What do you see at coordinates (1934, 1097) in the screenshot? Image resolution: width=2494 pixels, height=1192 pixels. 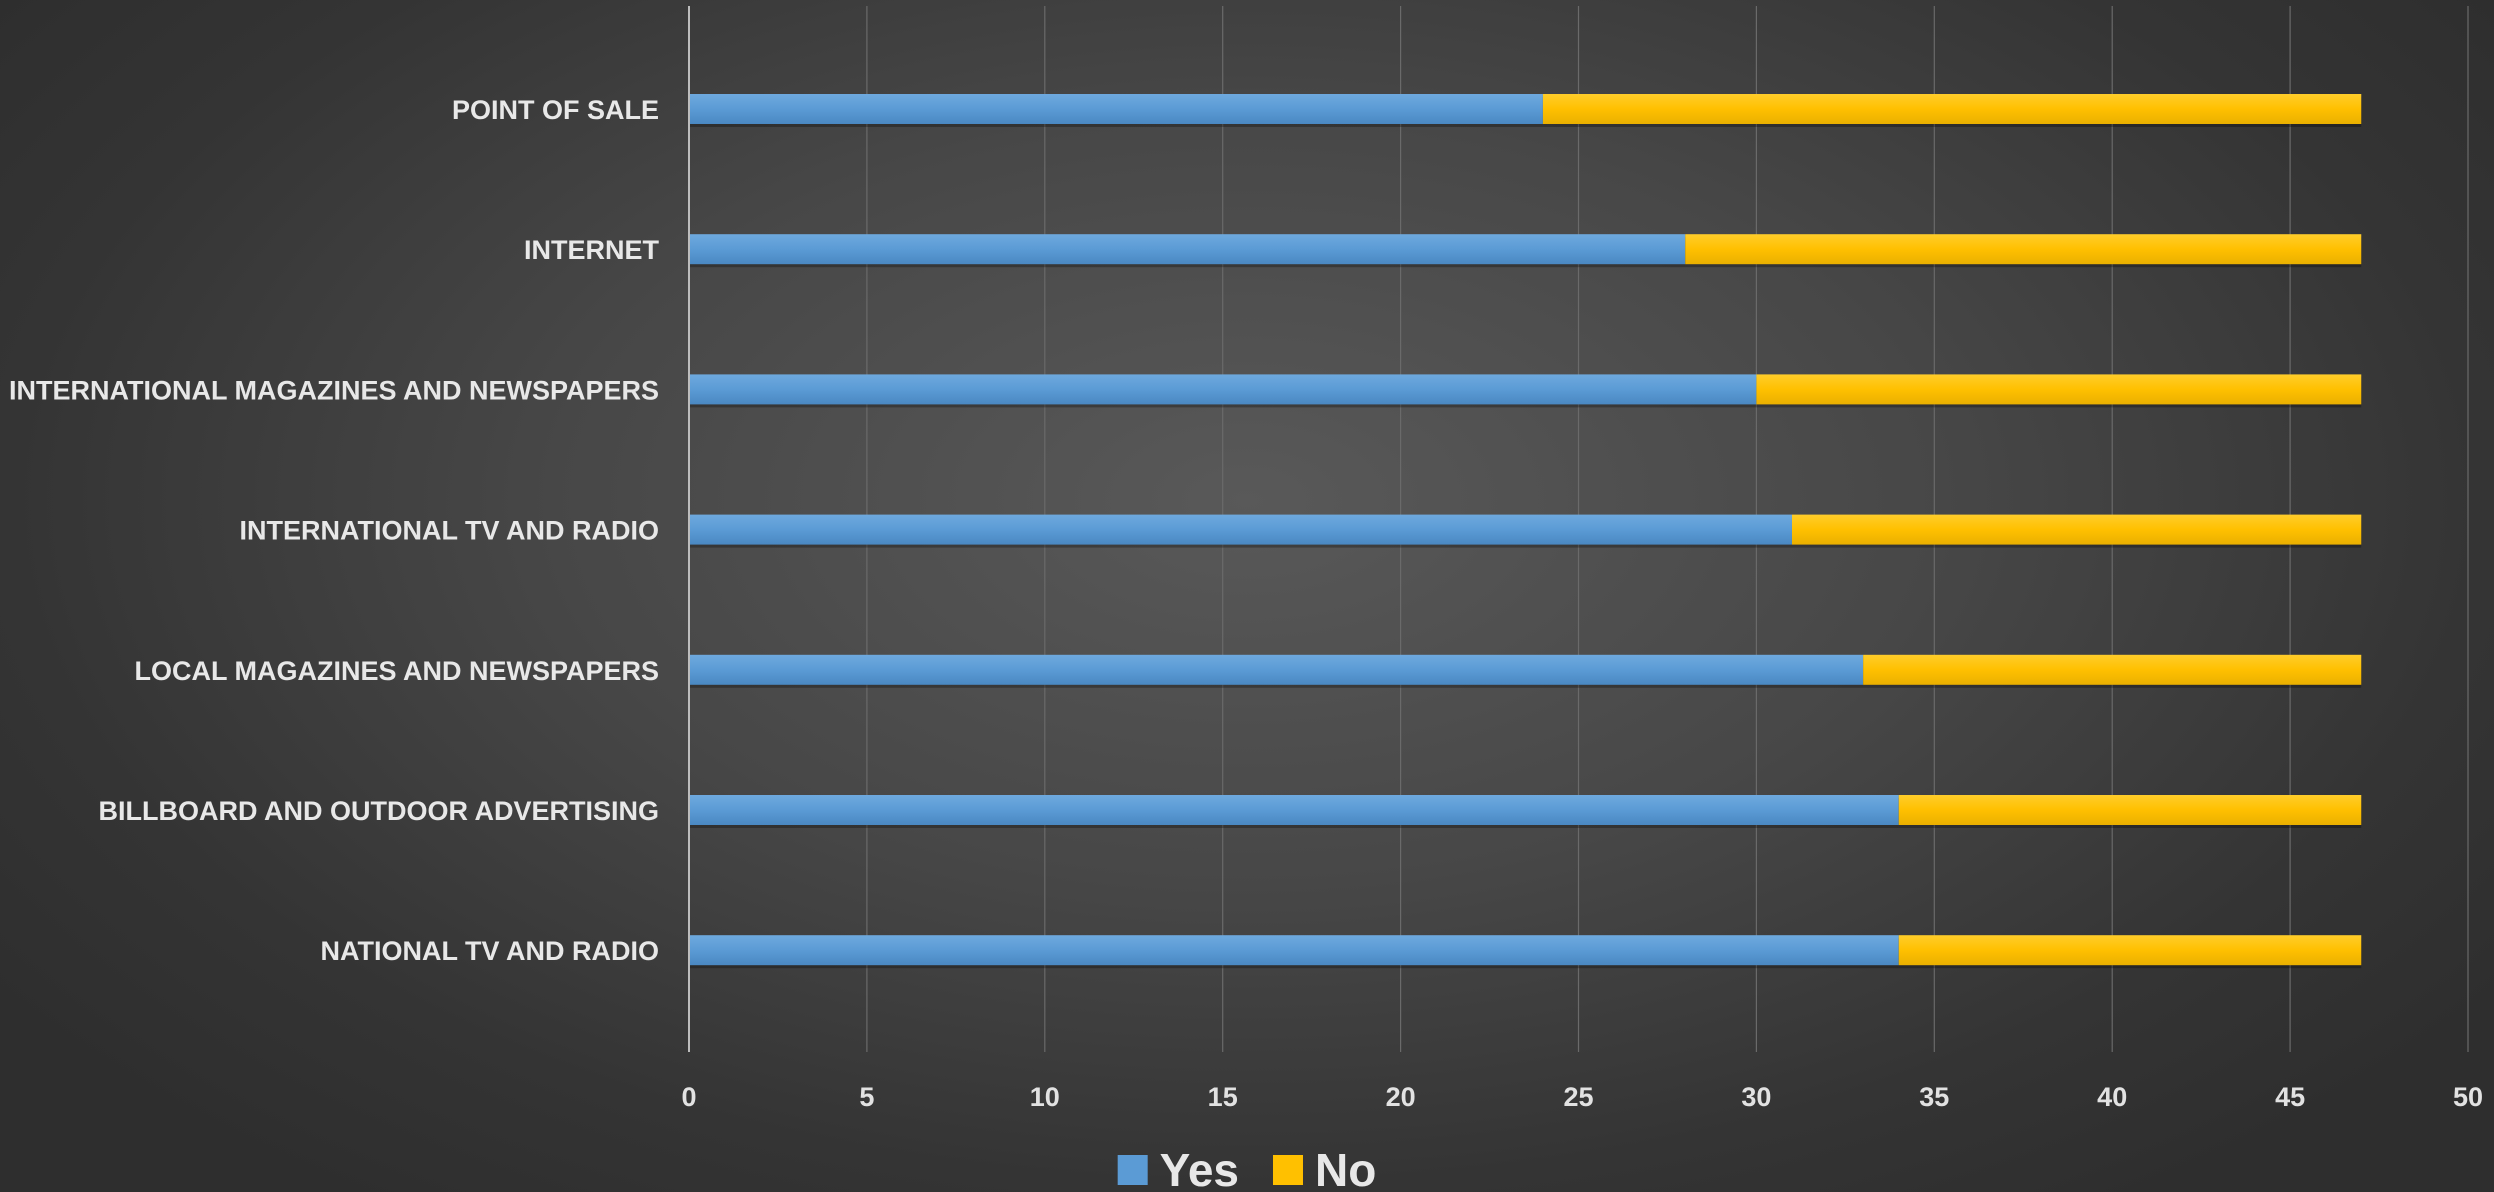 I see `x-tick-35: 35` at bounding box center [1934, 1097].